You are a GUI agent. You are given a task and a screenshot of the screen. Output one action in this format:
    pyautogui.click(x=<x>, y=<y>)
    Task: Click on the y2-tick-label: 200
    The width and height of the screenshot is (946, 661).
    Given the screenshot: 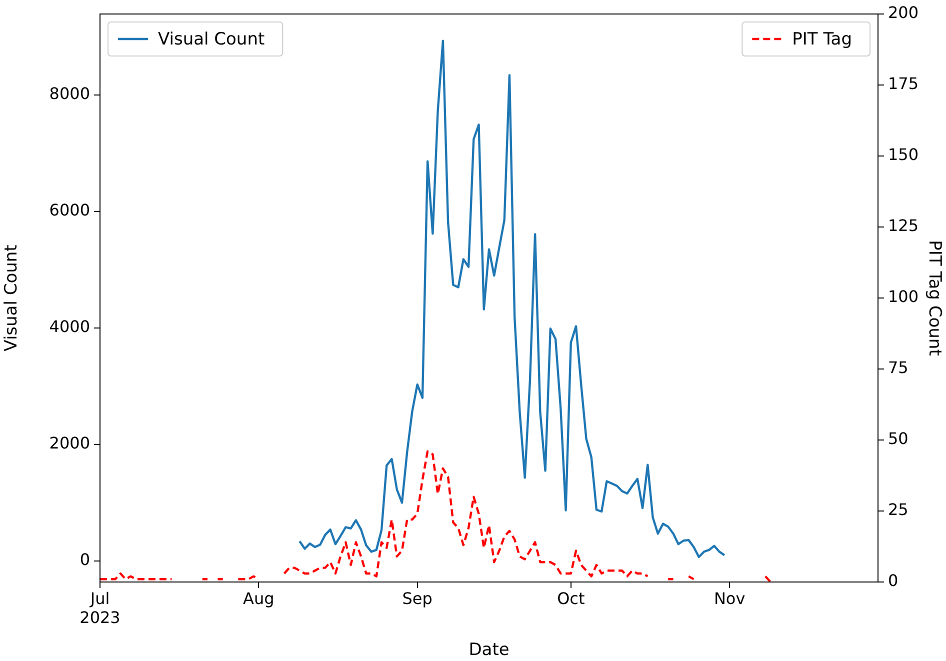 What is the action you would take?
    pyautogui.click(x=903, y=12)
    